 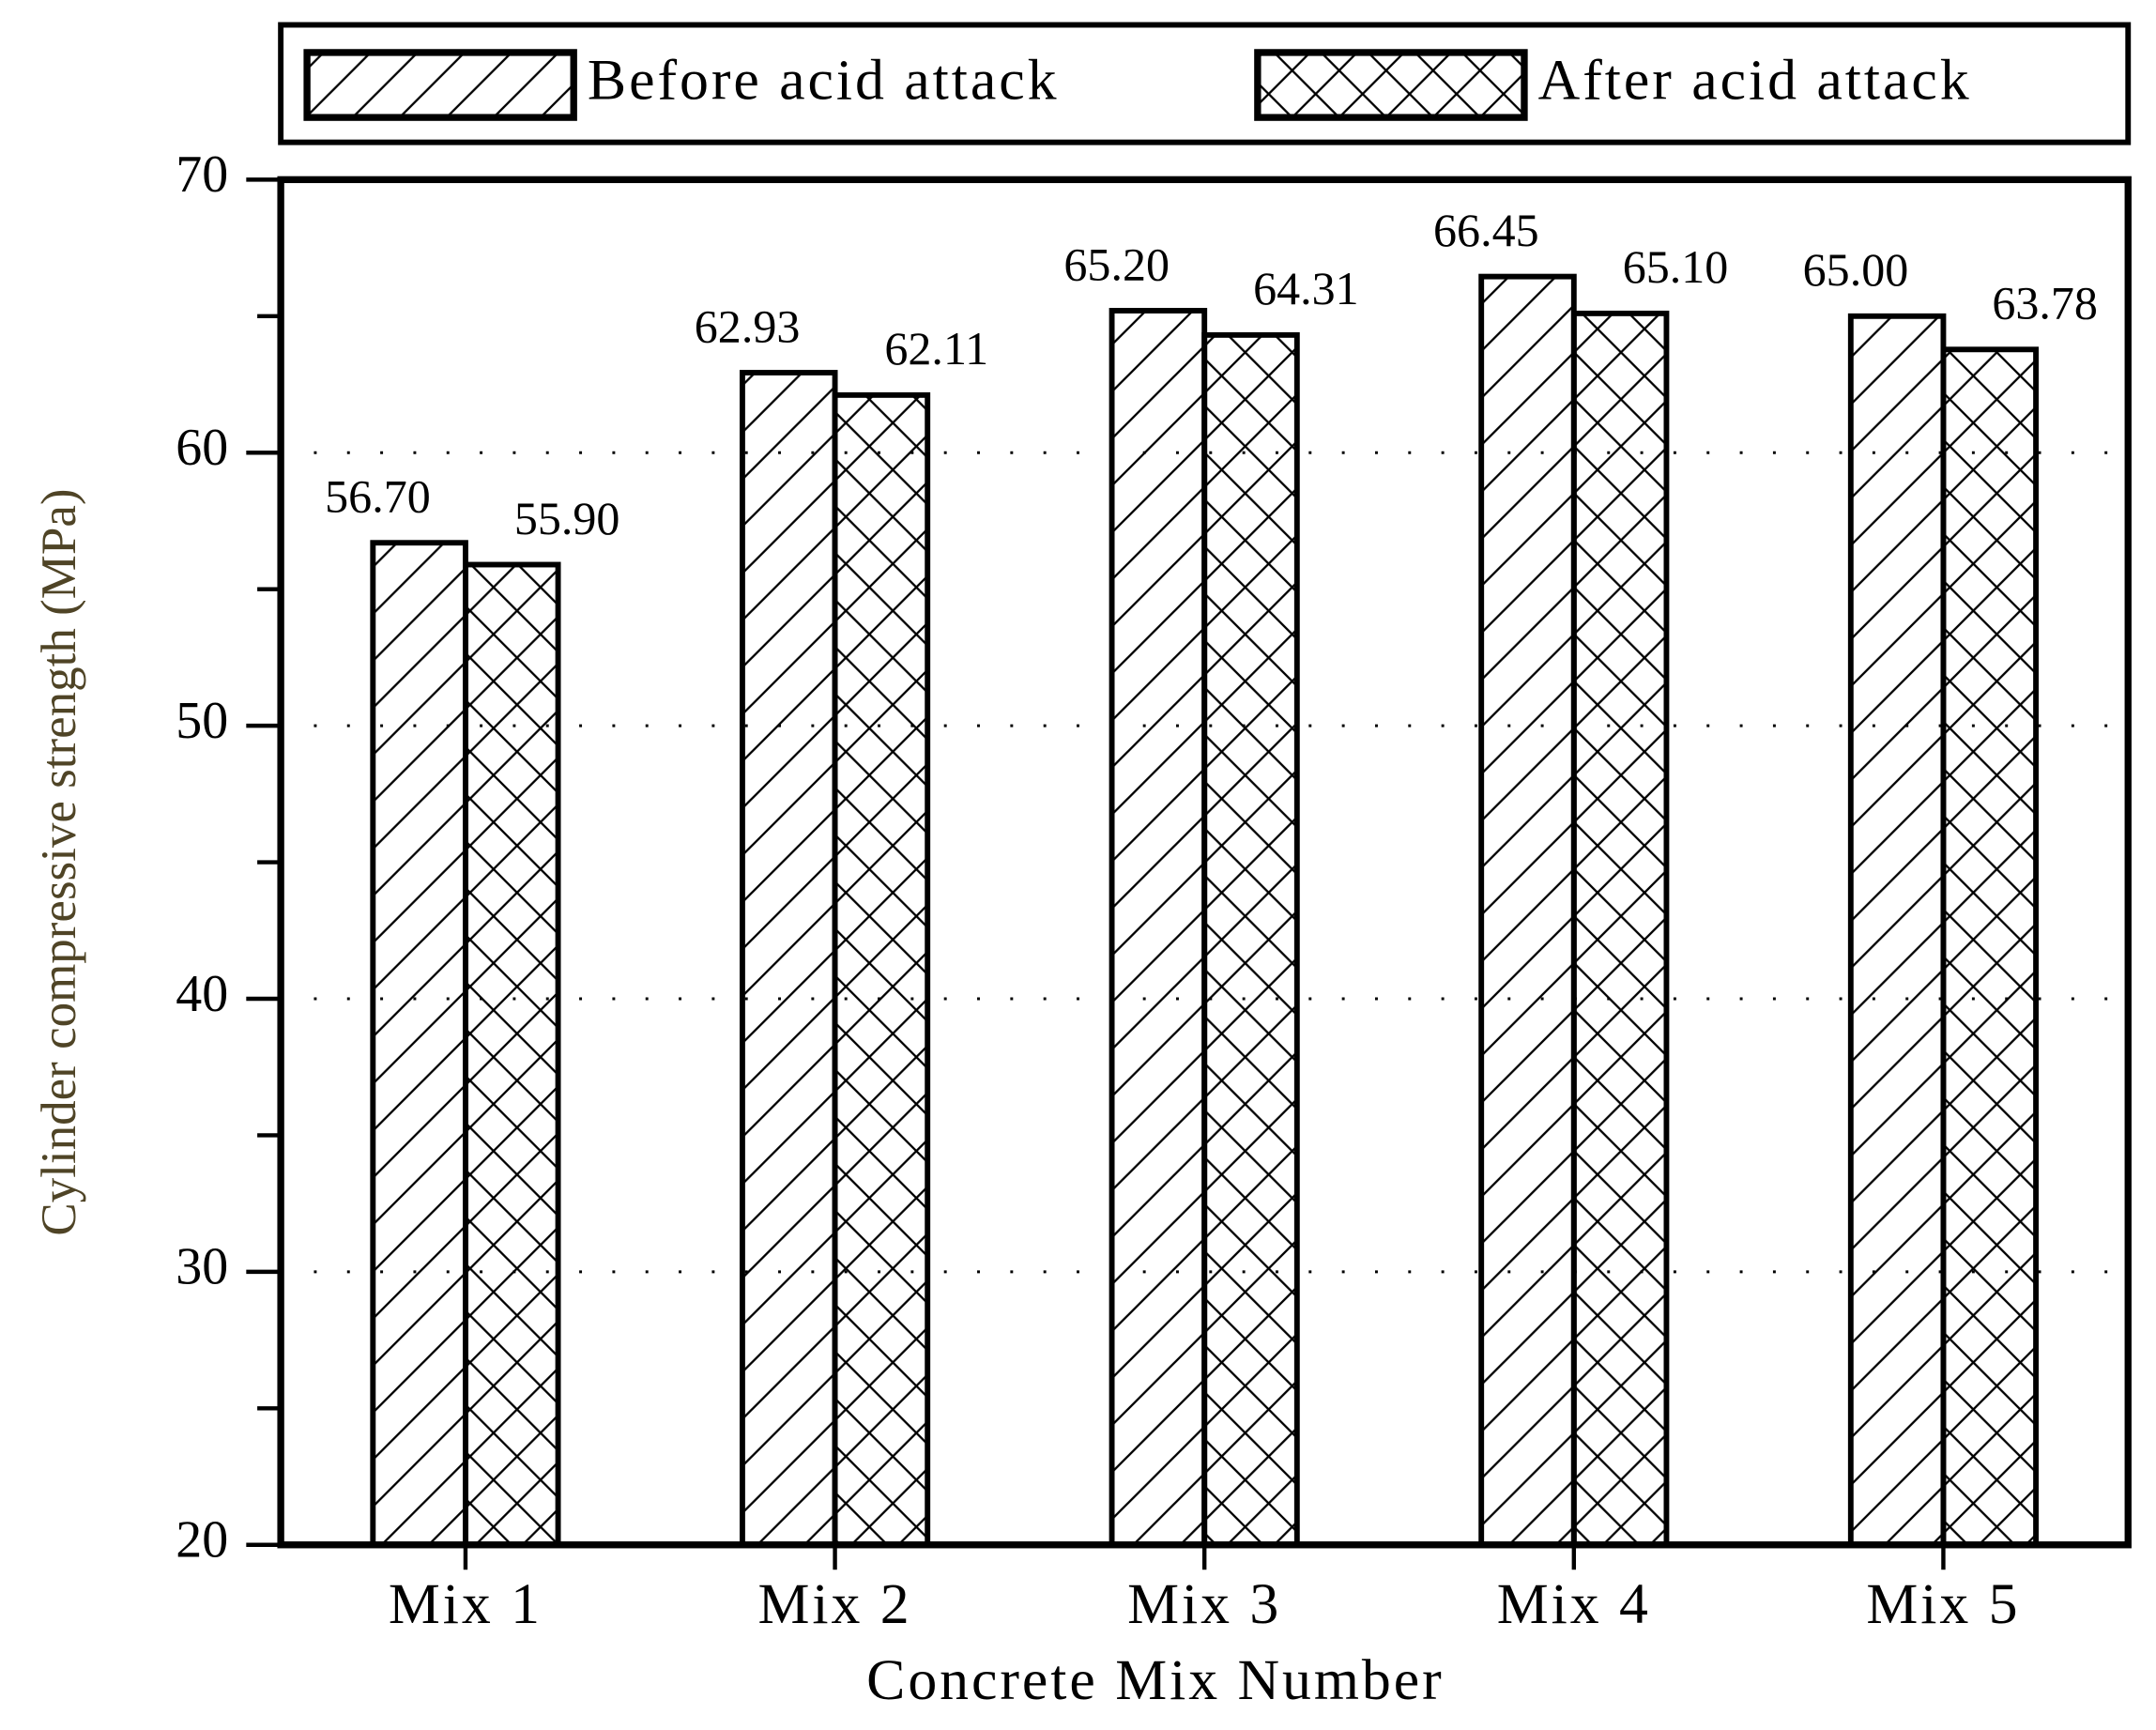 I want to click on x-tick-label: Mix 1, so click(x=466, y=1604).